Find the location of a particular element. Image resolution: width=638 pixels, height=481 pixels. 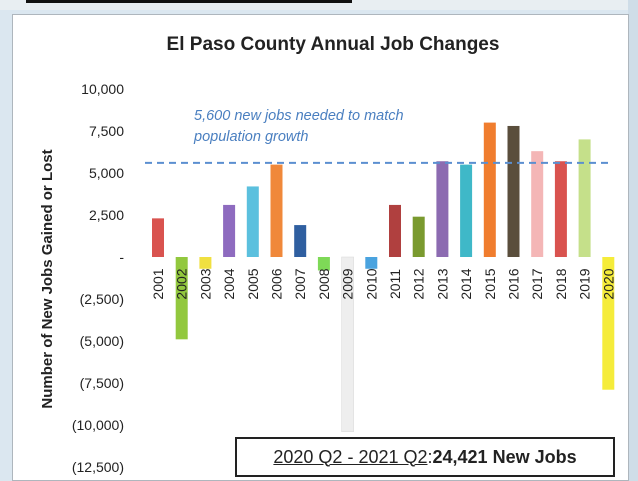

bar-2003 is located at coordinates (205, 263).